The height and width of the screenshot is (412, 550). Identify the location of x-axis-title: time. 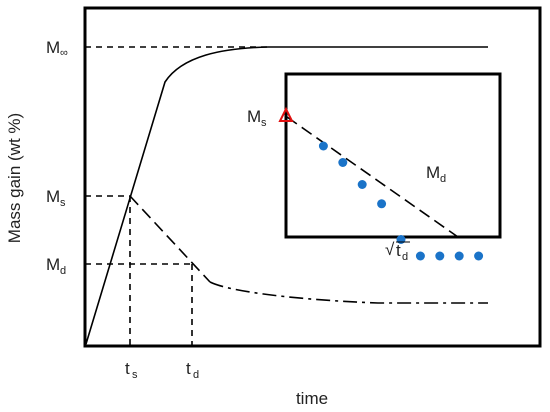
(312, 398).